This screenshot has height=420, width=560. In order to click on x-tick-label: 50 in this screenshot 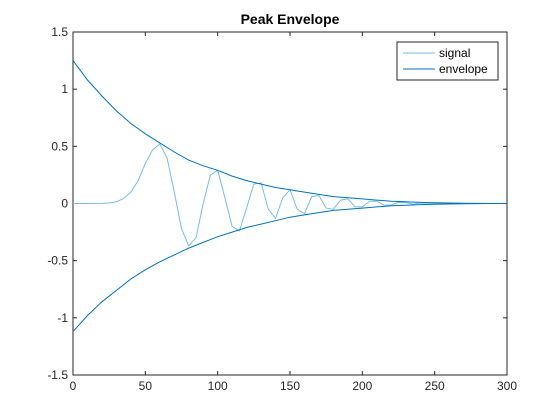, I will do `click(146, 386)`.